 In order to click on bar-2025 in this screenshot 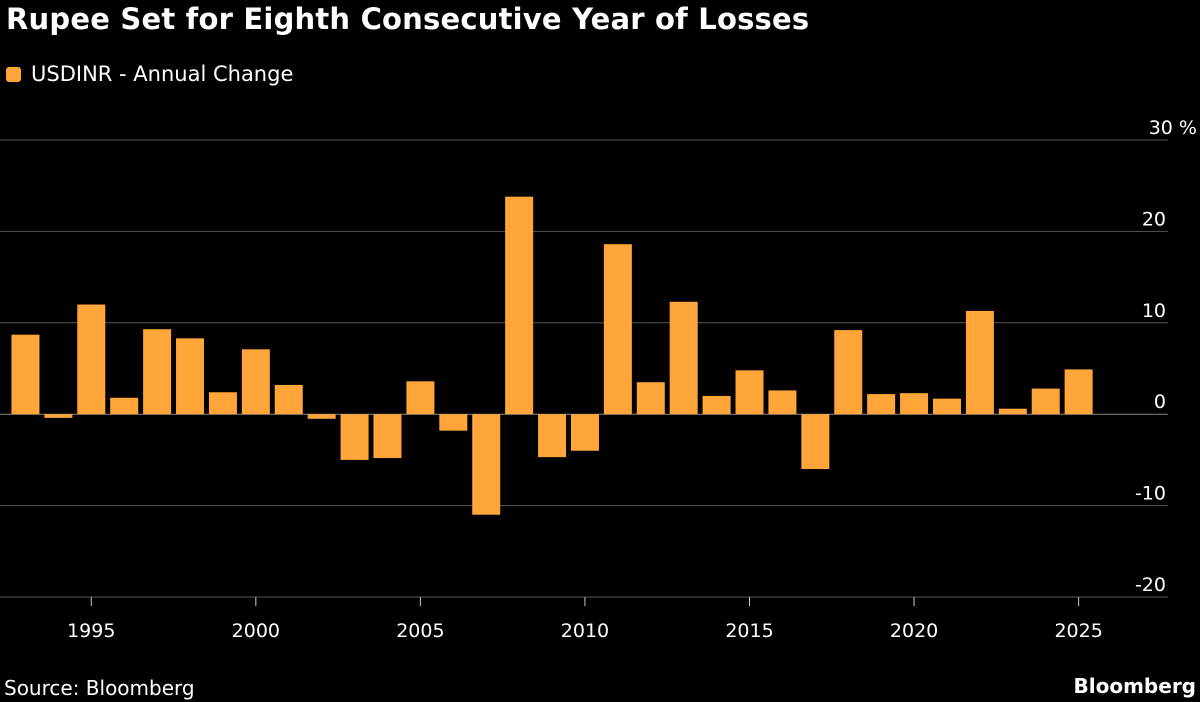, I will do `click(1078, 392)`.